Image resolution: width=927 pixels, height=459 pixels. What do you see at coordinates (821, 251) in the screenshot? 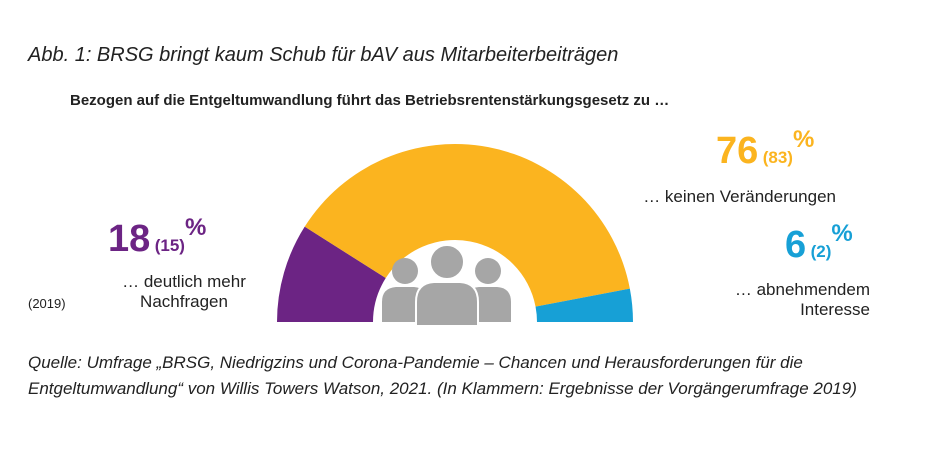
I see `slice-previous-value: (2)` at bounding box center [821, 251].